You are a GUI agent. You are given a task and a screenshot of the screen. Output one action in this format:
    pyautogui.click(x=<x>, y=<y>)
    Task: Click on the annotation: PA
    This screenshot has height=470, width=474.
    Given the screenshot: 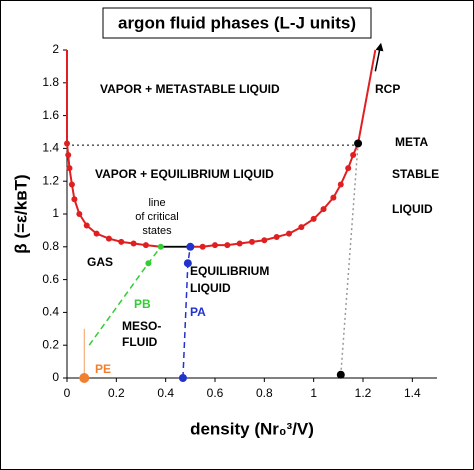 What is the action you would take?
    pyautogui.click(x=198, y=312)
    